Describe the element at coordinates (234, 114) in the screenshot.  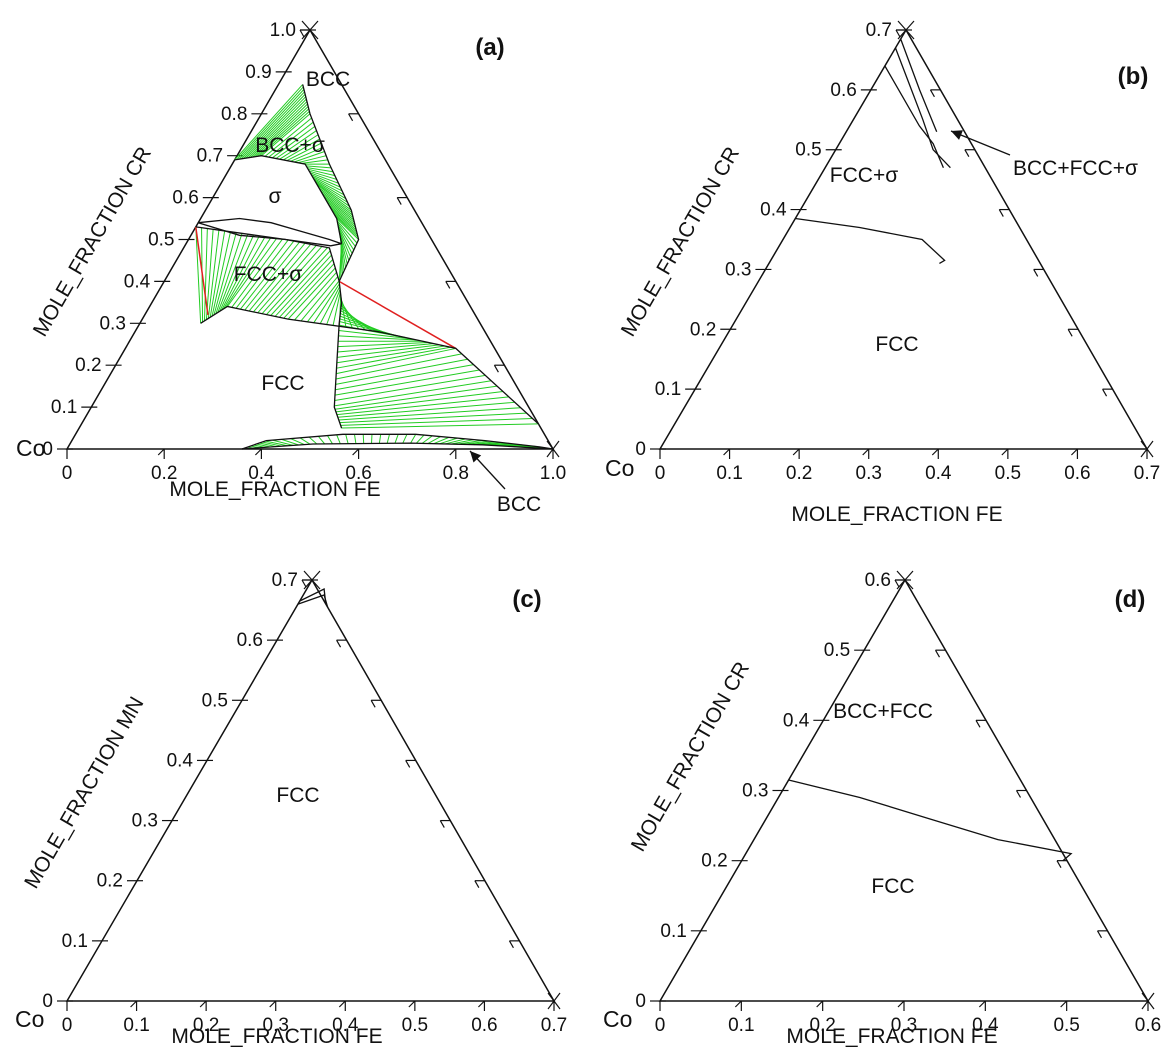
I see `y-tick-label: 0.8` at that location.